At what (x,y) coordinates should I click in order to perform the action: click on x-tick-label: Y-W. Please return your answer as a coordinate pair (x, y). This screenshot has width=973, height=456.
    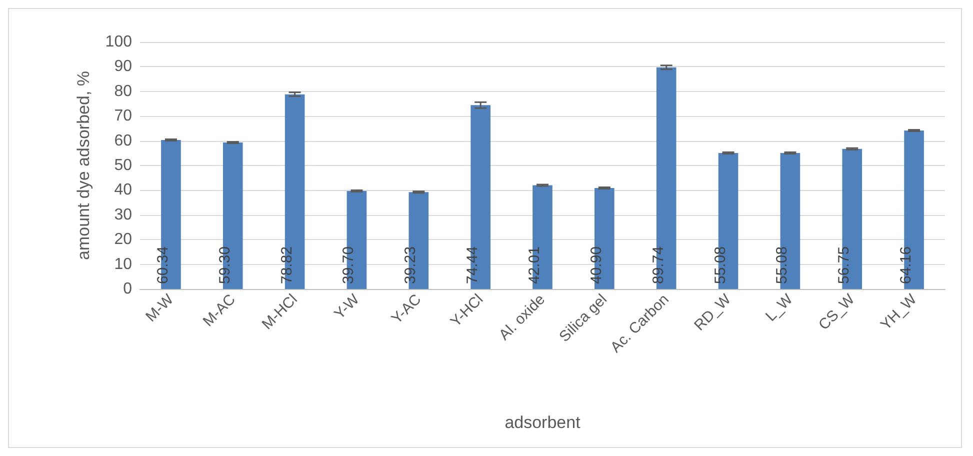
    Looking at the image, I should click on (347, 306).